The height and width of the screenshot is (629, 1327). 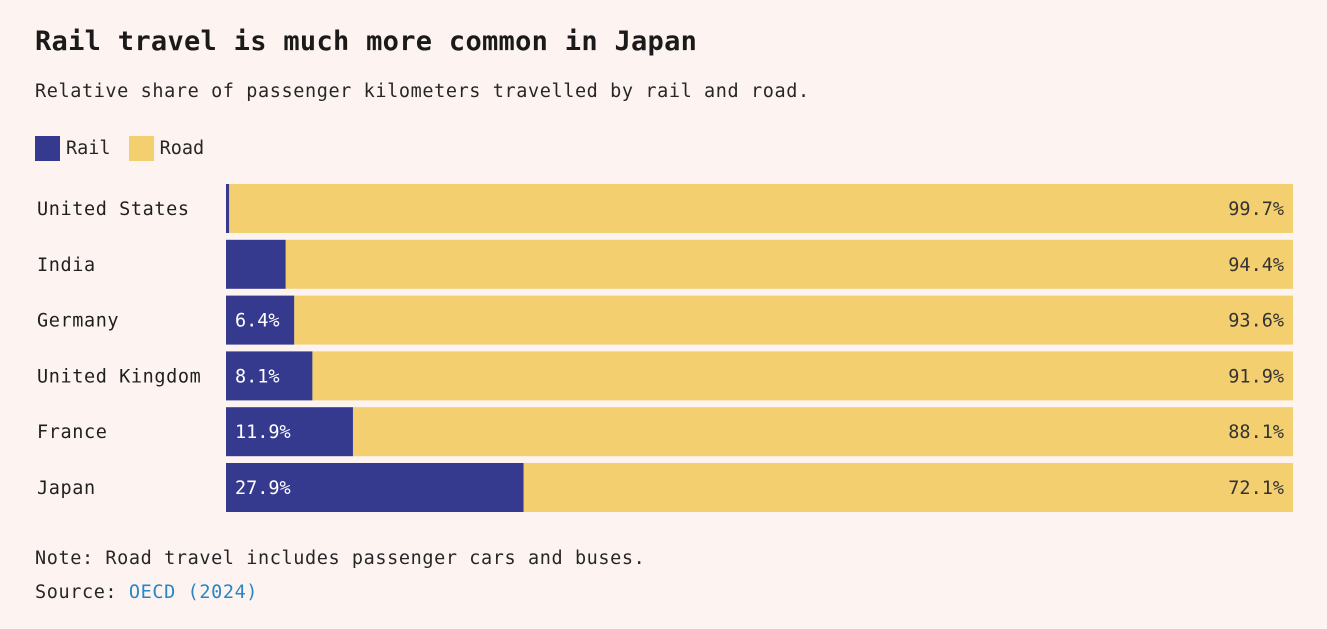 I want to click on legend-label-road: Road, so click(x=182, y=148).